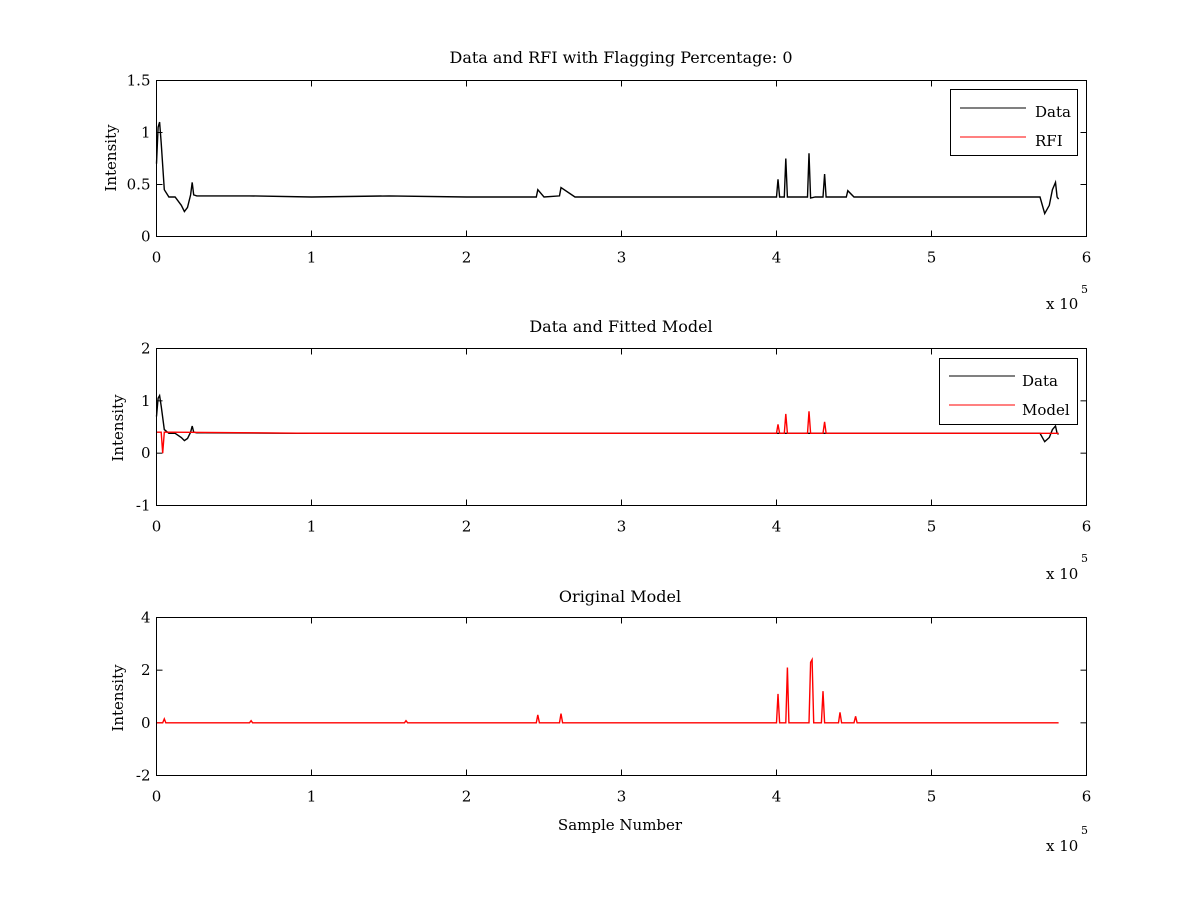  What do you see at coordinates (143, 506) in the screenshot?
I see `y-tick-label: -1` at bounding box center [143, 506].